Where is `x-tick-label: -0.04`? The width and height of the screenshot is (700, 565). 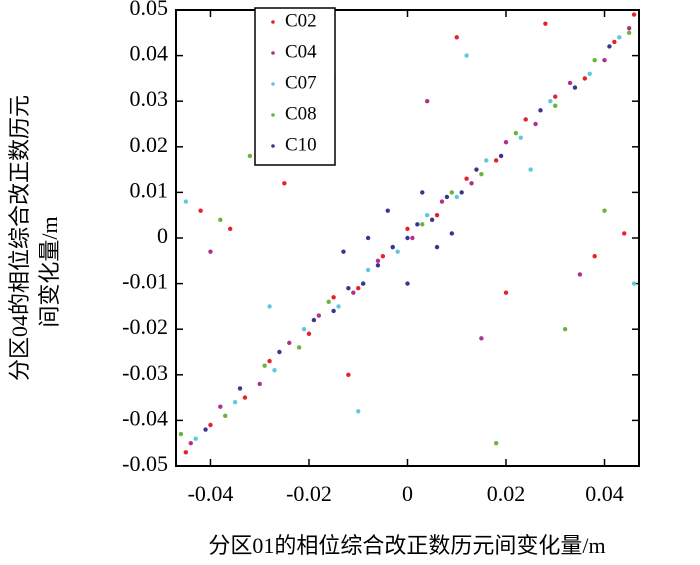
x-tick-label: -0.04 is located at coordinates (211, 493).